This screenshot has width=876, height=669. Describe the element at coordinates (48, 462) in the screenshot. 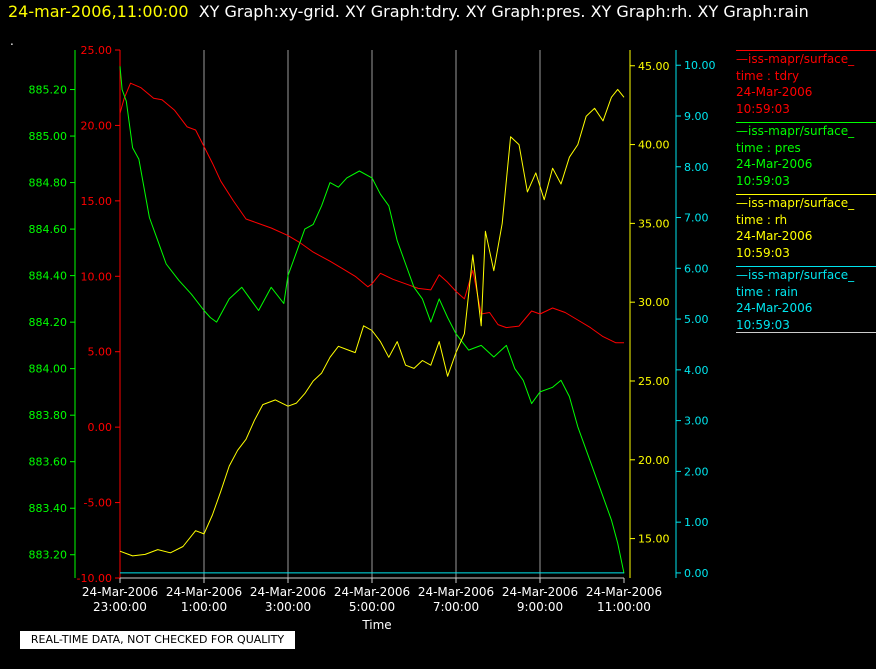

I see `pres-tick-label: 883.60` at that location.